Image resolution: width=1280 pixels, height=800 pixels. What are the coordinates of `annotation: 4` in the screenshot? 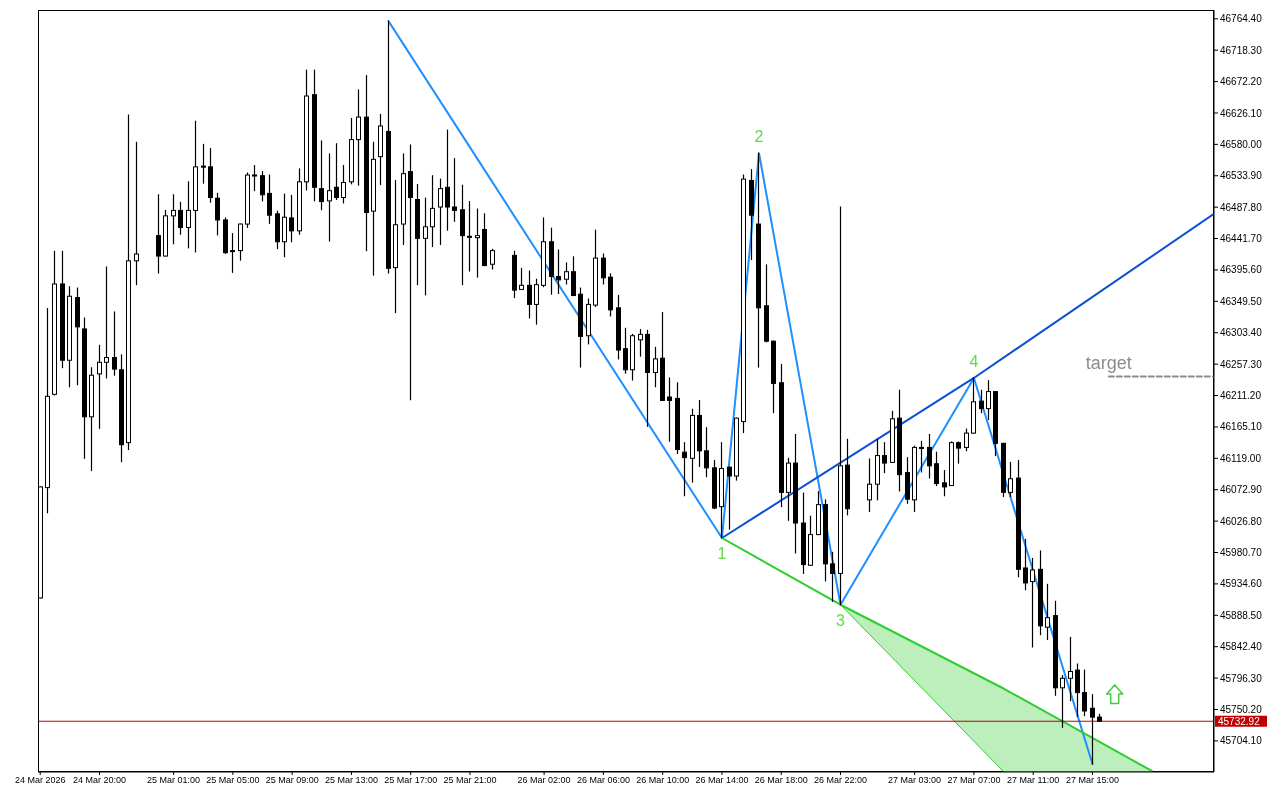 It's located at (974, 361).